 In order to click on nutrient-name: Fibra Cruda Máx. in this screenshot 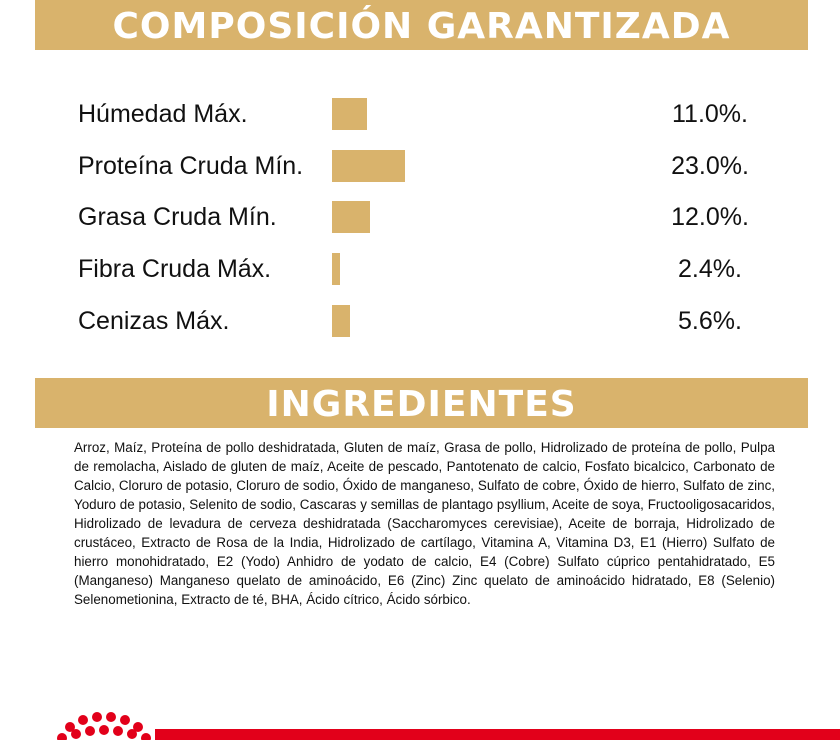, I will do `click(175, 269)`.